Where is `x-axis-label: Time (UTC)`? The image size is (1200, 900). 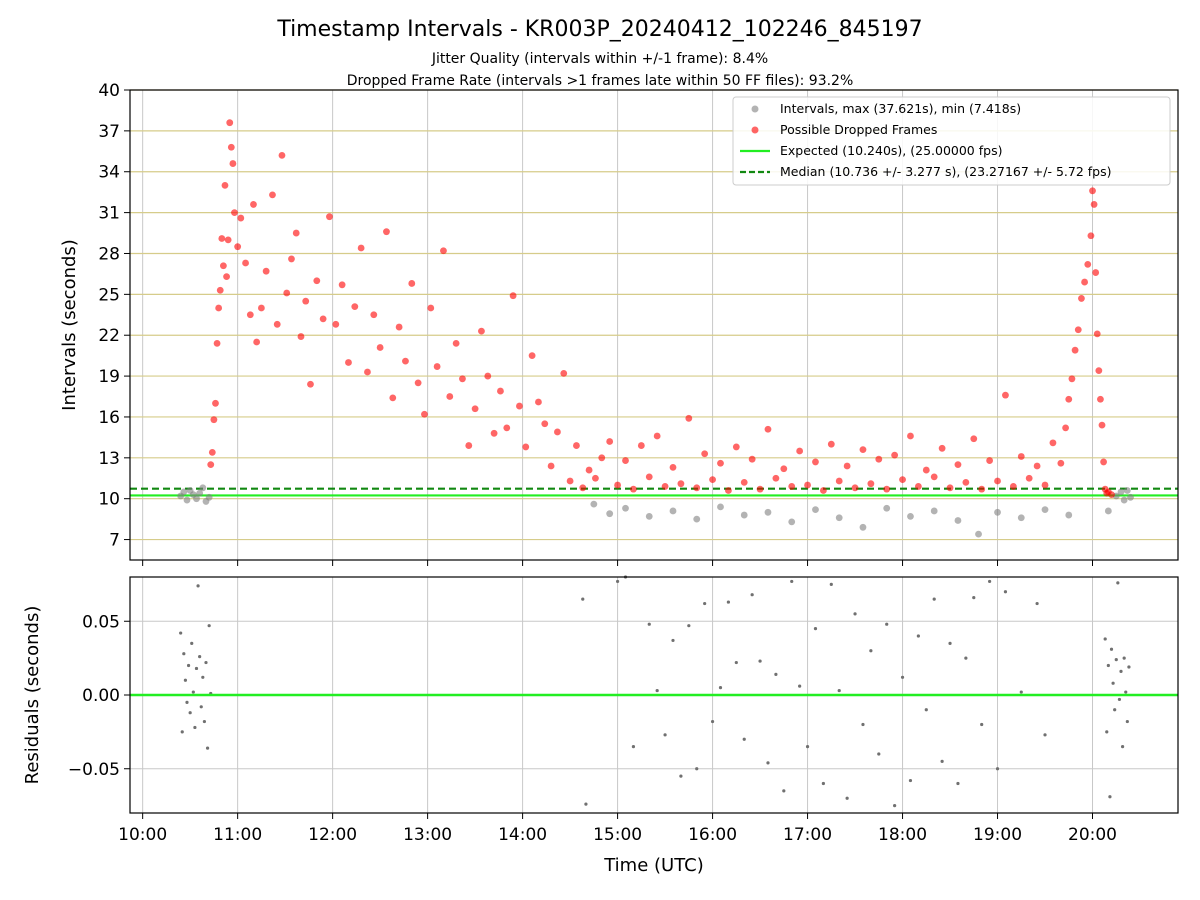 x-axis-label: Time (UTC) is located at coordinates (653, 865).